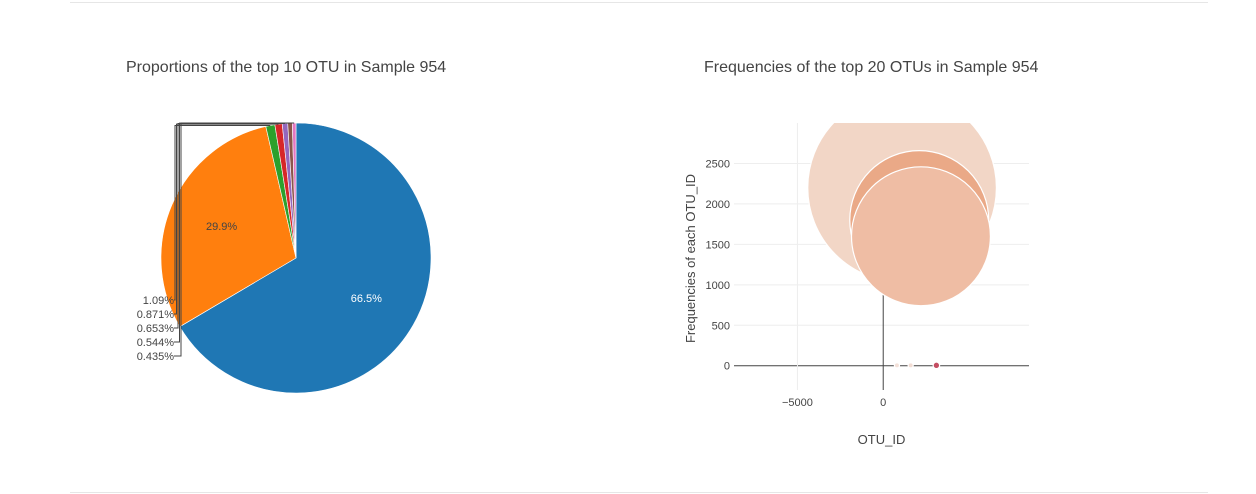 Image resolution: width=1256 pixels, height=494 pixels. Describe the element at coordinates (690, 258) in the screenshot. I see `y-axis-title: Frequencies of each OTU_ID` at that location.